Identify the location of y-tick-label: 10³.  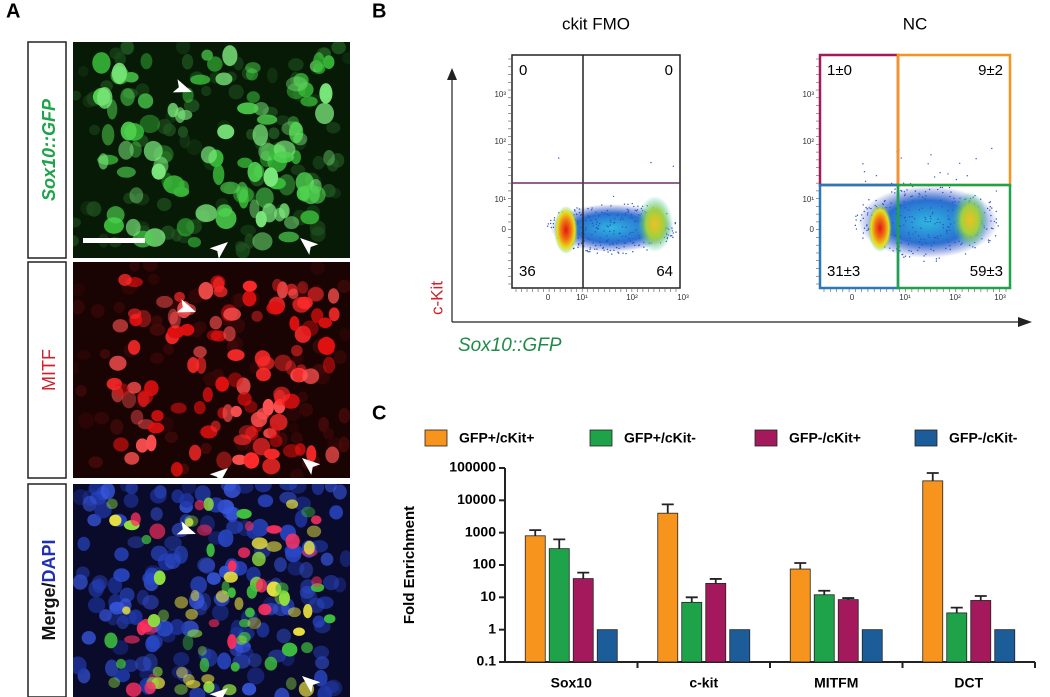
(500, 94).